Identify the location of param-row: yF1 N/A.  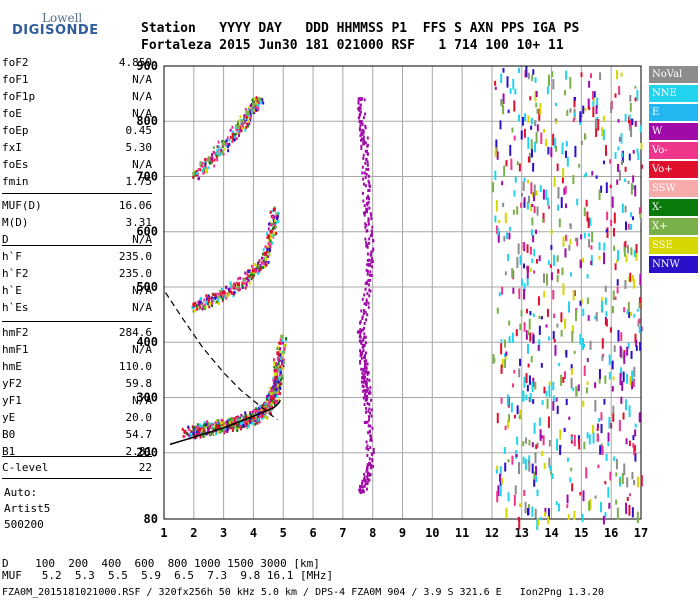
(77, 402).